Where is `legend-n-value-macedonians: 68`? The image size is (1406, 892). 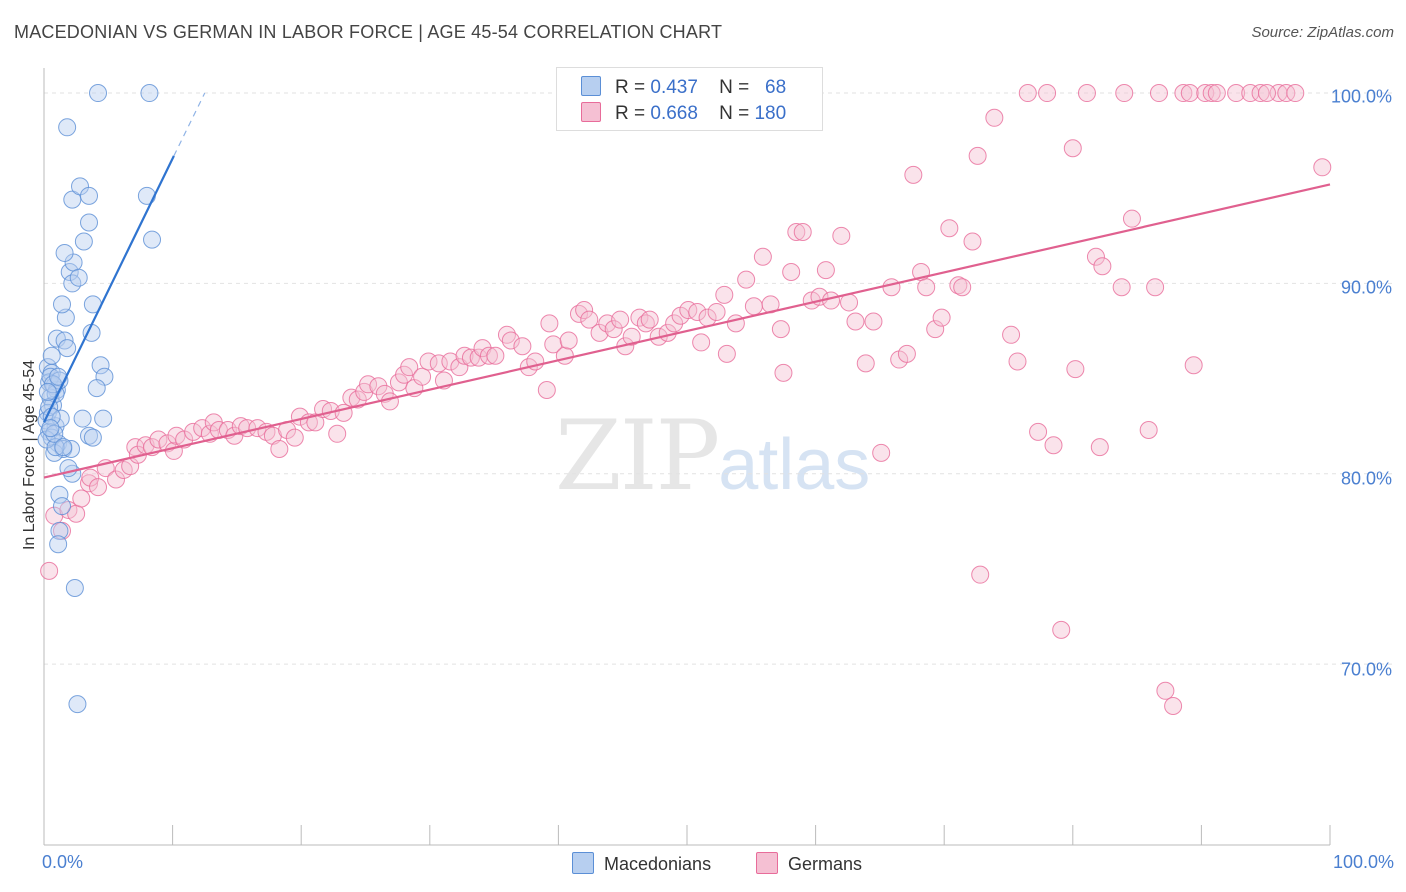 legend-n-value-macedonians: 68 is located at coordinates (776, 87).